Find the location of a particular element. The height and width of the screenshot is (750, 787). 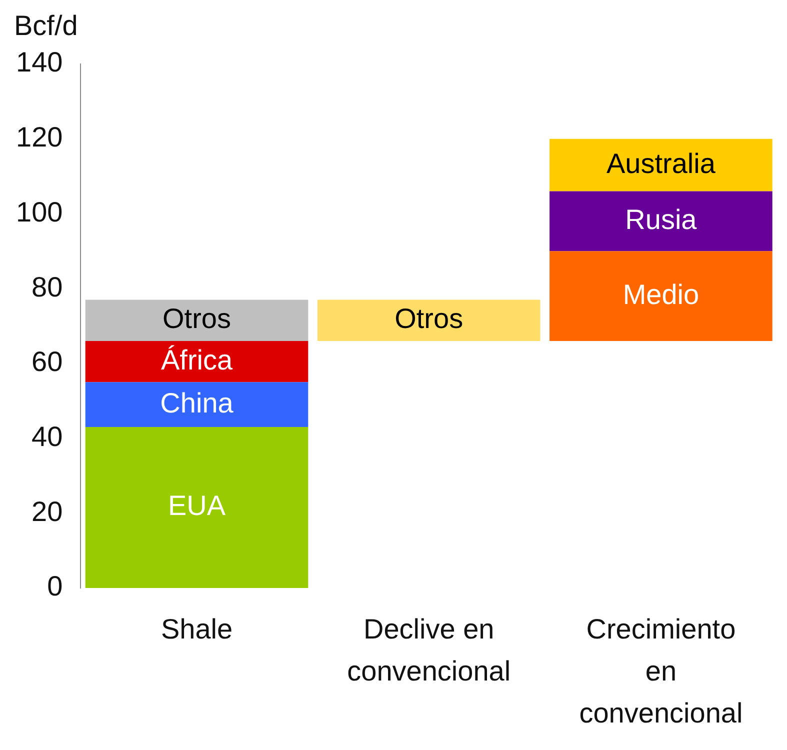

series-label: África is located at coordinates (196, 360).